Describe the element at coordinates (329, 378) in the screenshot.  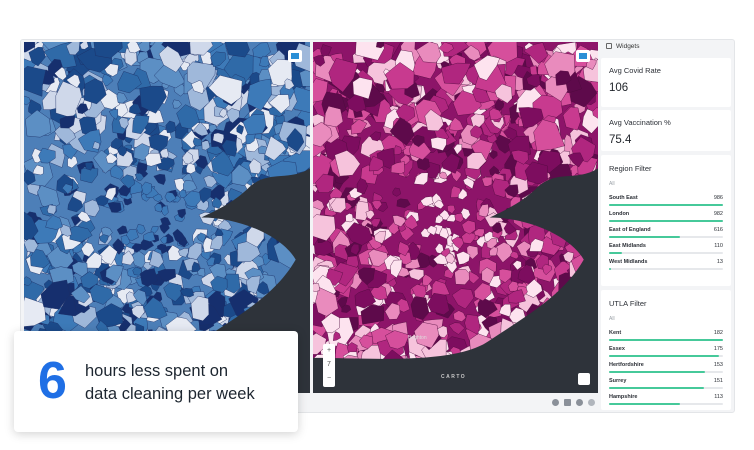
I see `zoom-out: −` at that location.